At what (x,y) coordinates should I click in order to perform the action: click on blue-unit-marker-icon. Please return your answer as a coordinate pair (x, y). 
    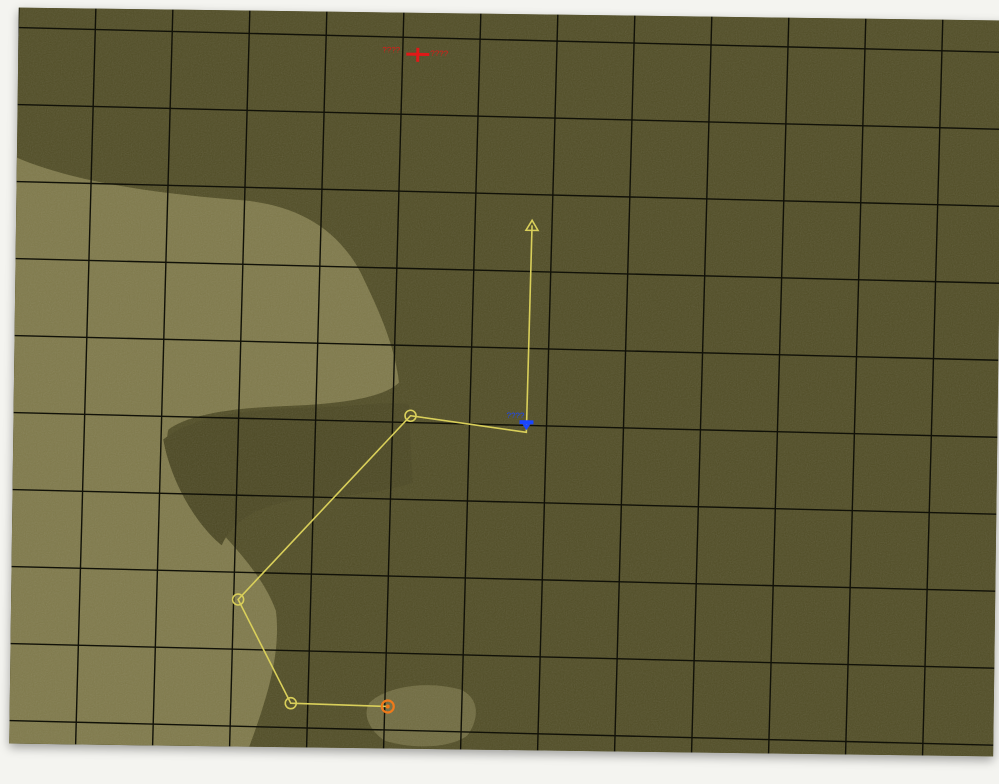
    Looking at the image, I should click on (526, 422).